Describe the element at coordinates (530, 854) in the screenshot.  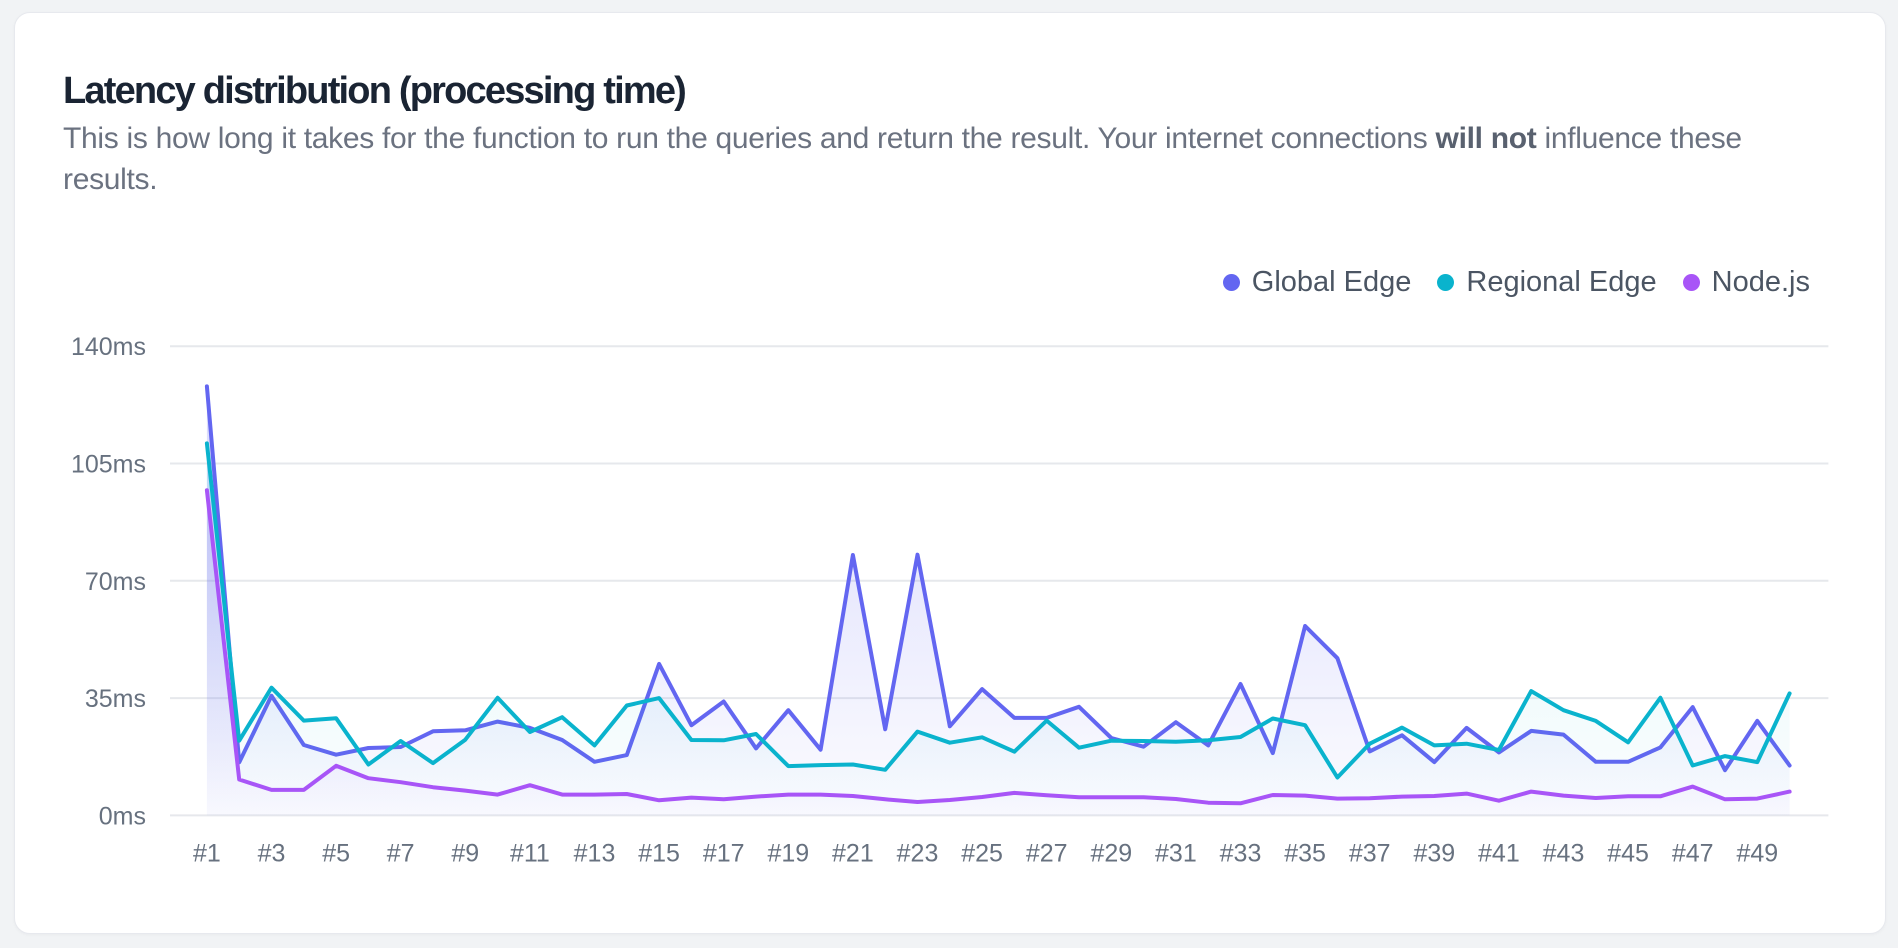
I see `svg-text: #11` at that location.